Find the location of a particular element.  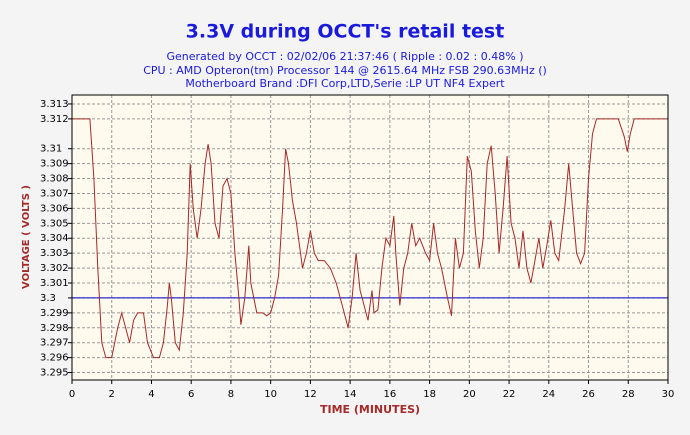

y-tick-label: 3.299 is located at coordinates (54, 313).